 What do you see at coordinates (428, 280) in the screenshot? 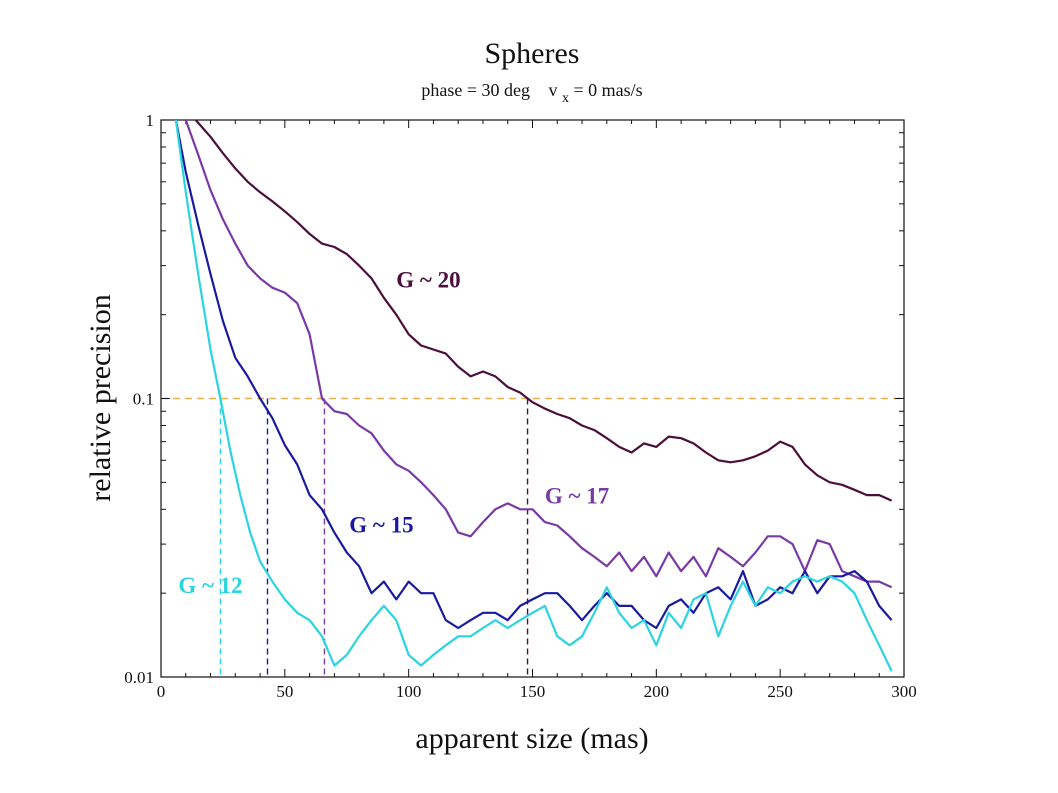
I see `series-label: G ~ 20` at bounding box center [428, 280].